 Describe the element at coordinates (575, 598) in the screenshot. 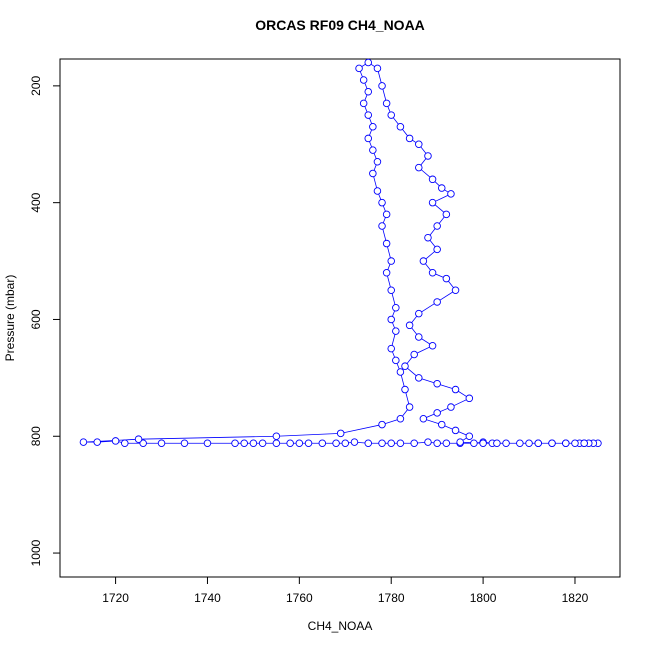

I see `x-tick-label: 1820` at that location.